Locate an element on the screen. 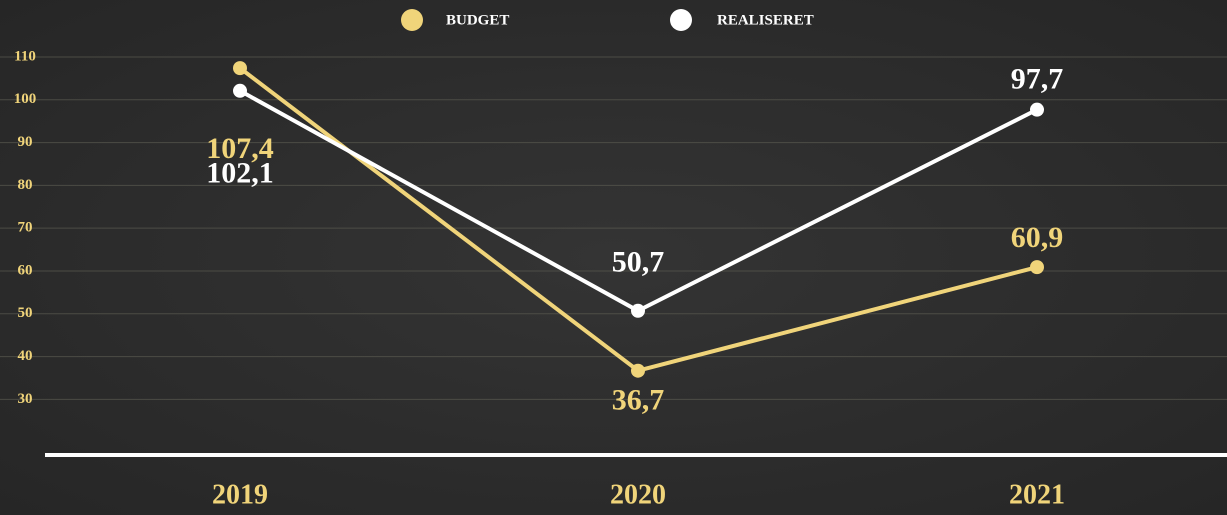 Image resolution: width=1227 pixels, height=515 pixels. y-tick-label: 50 is located at coordinates (25, 313).